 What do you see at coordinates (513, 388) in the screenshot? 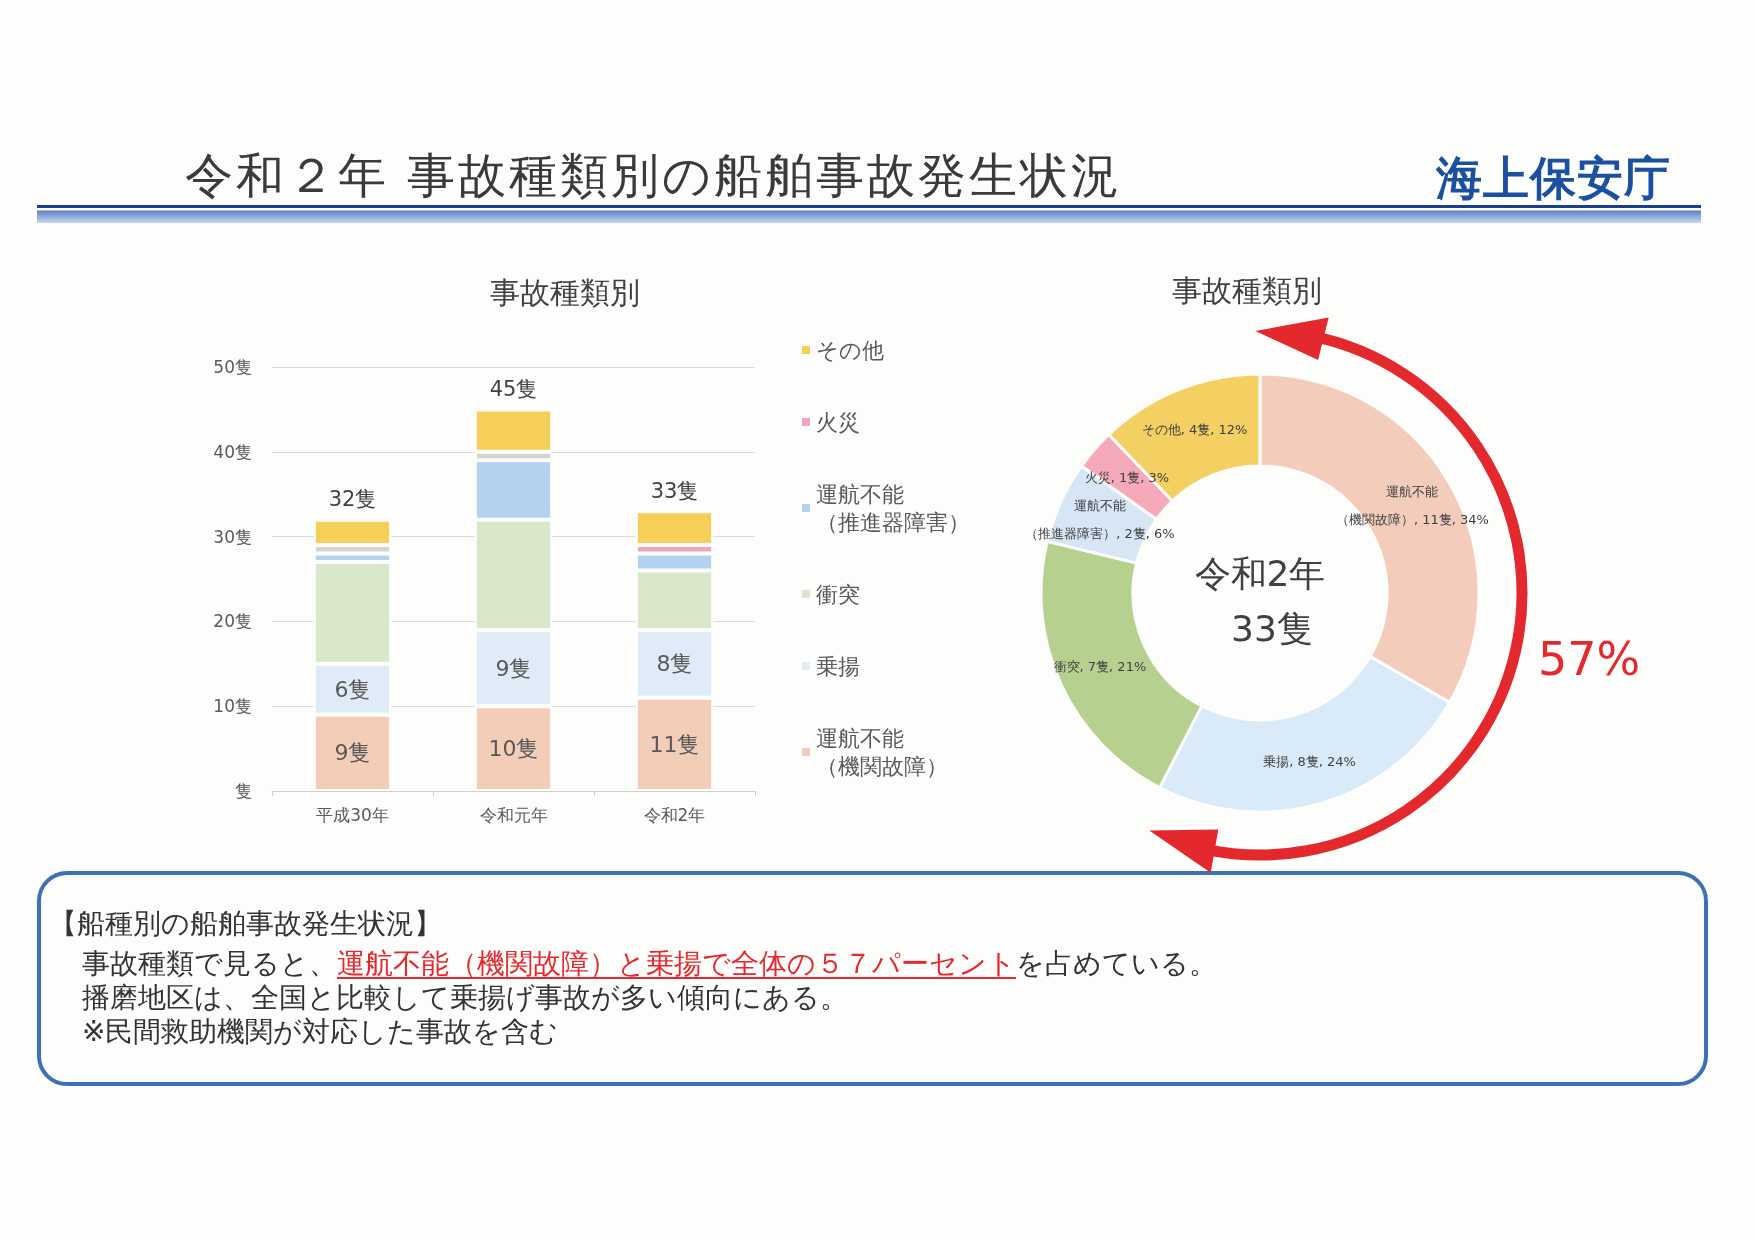
I see `total-label: 45隻` at bounding box center [513, 388].